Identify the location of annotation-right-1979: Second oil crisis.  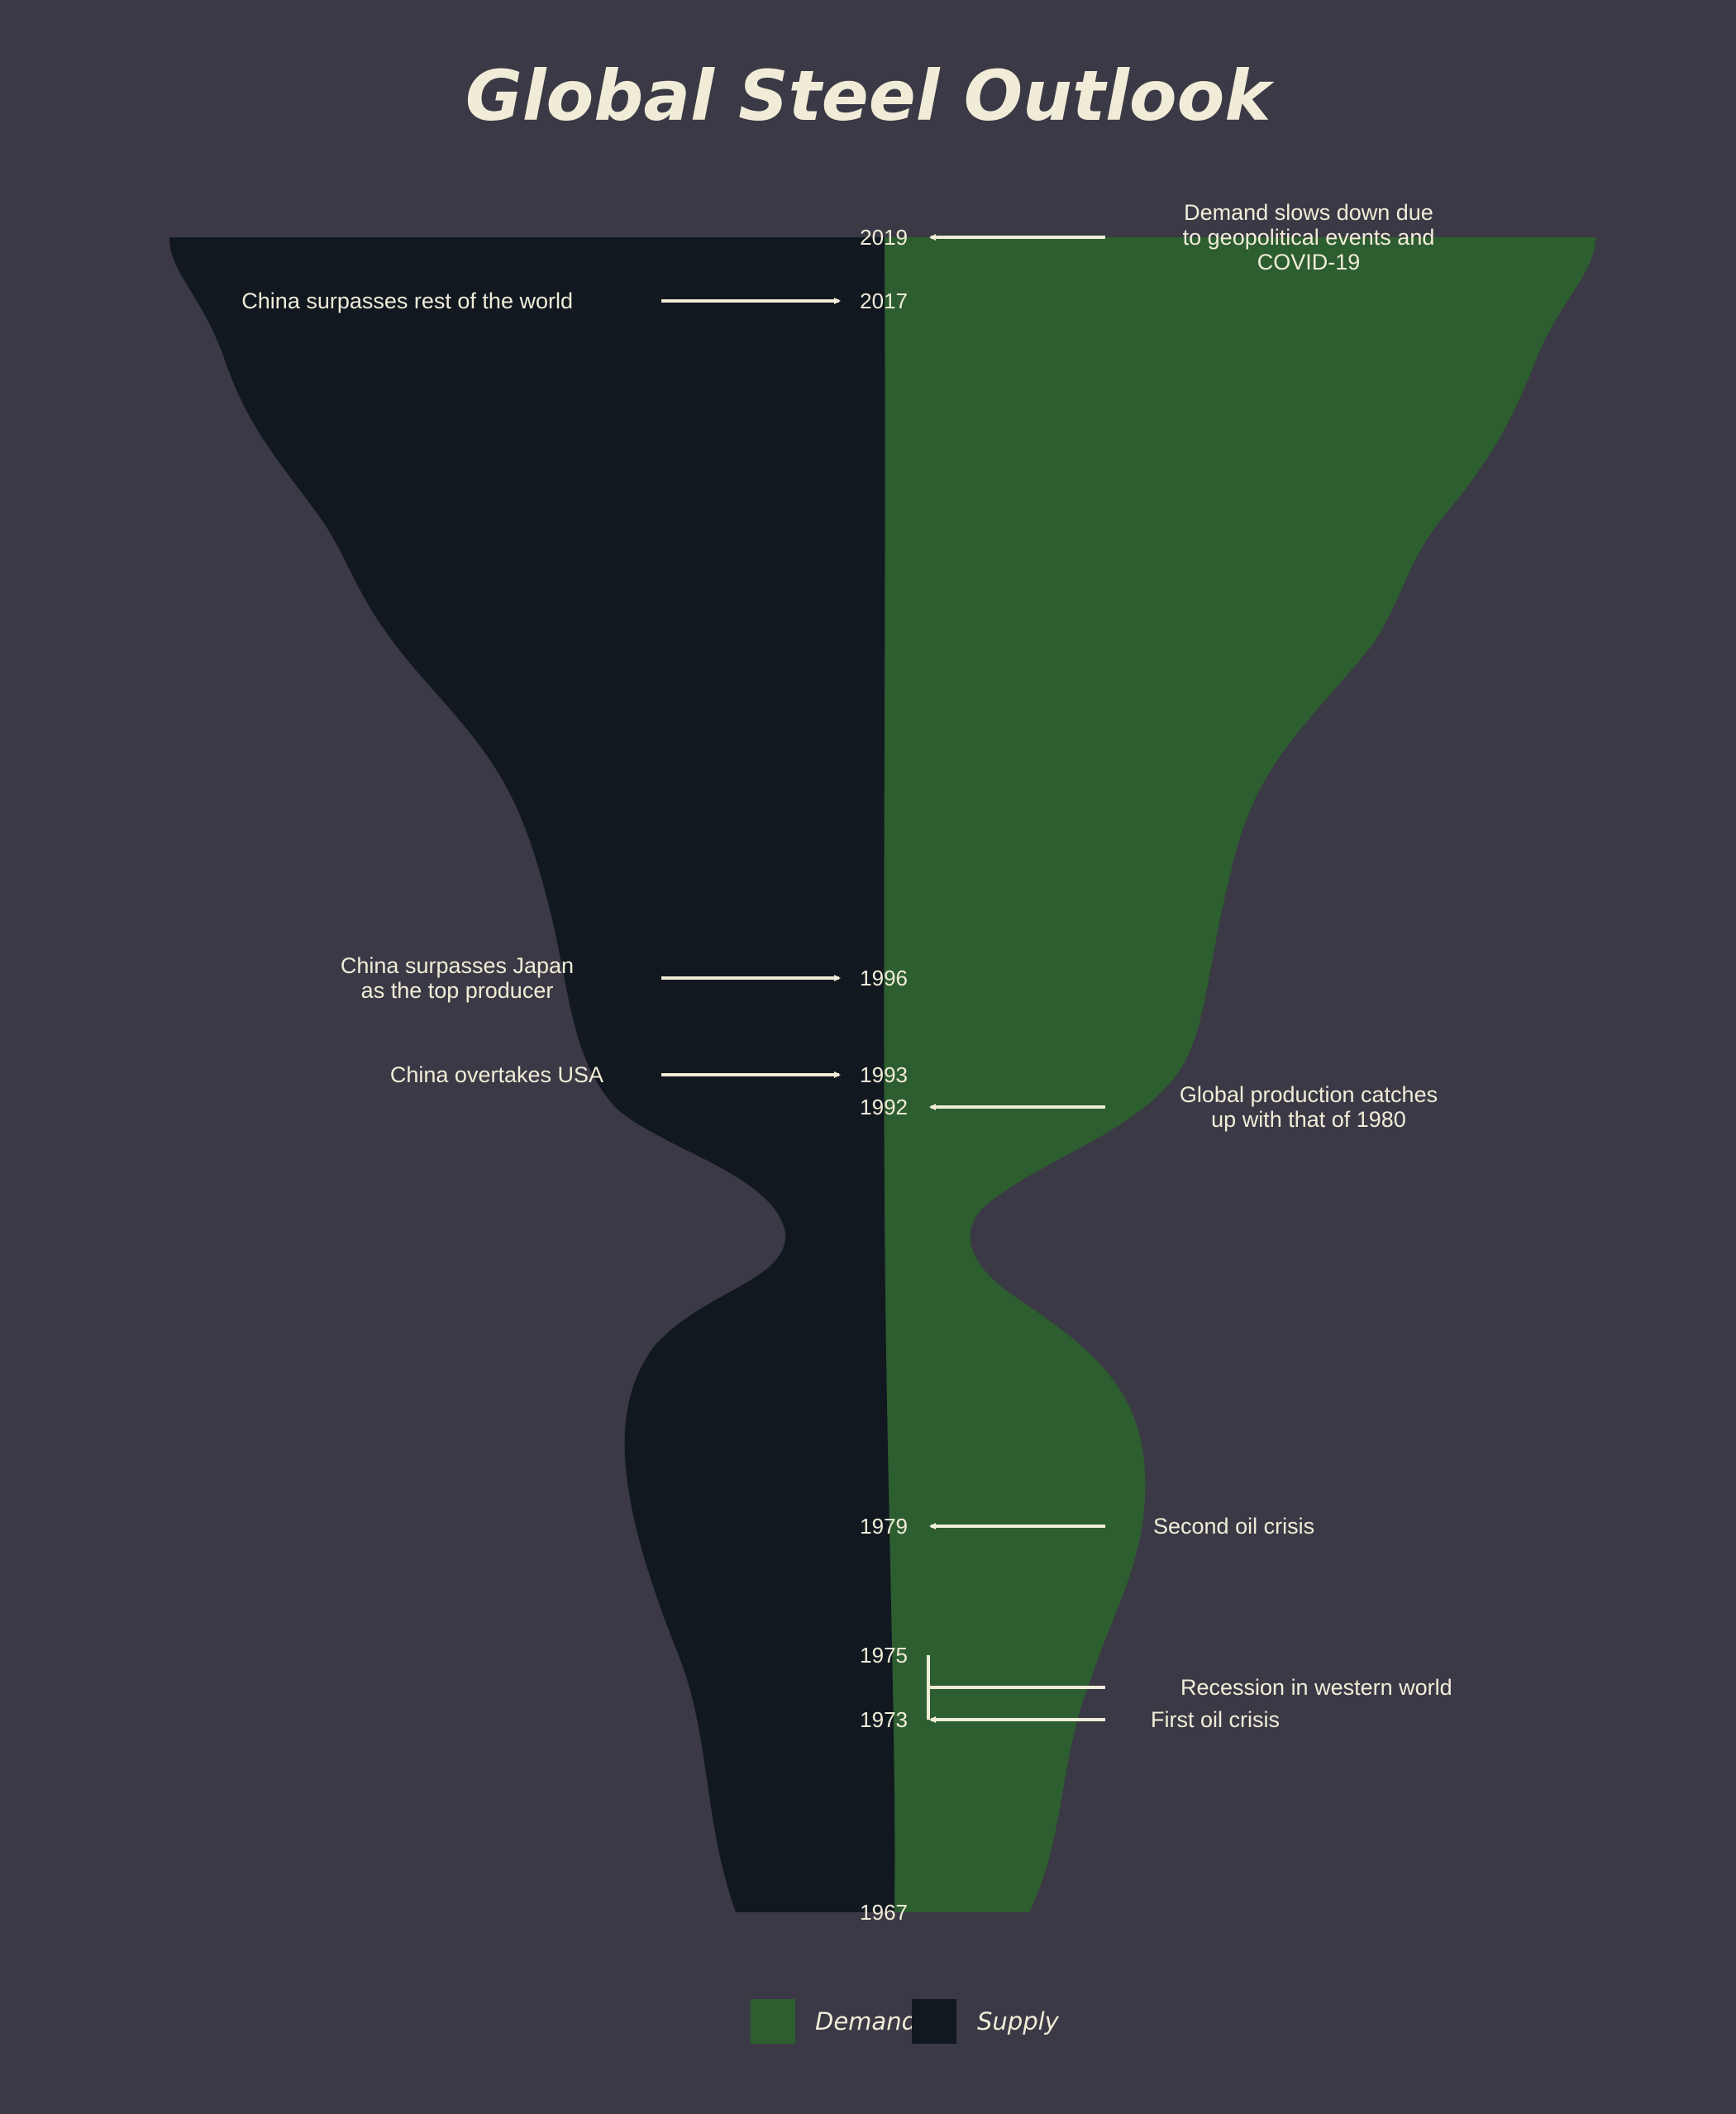
(1121, 1526).